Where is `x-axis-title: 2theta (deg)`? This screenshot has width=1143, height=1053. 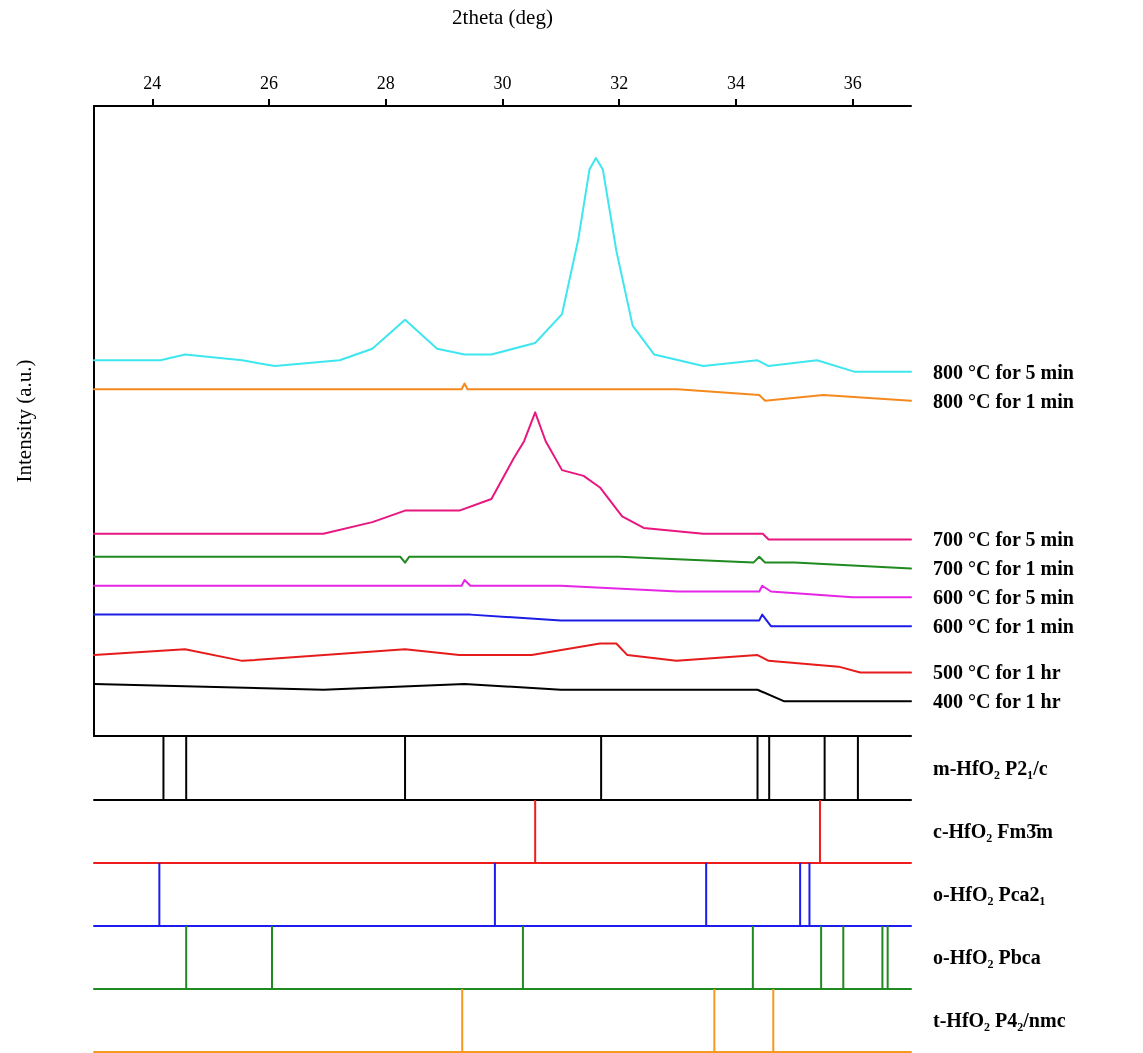 x-axis-title: 2theta (deg) is located at coordinates (502, 16).